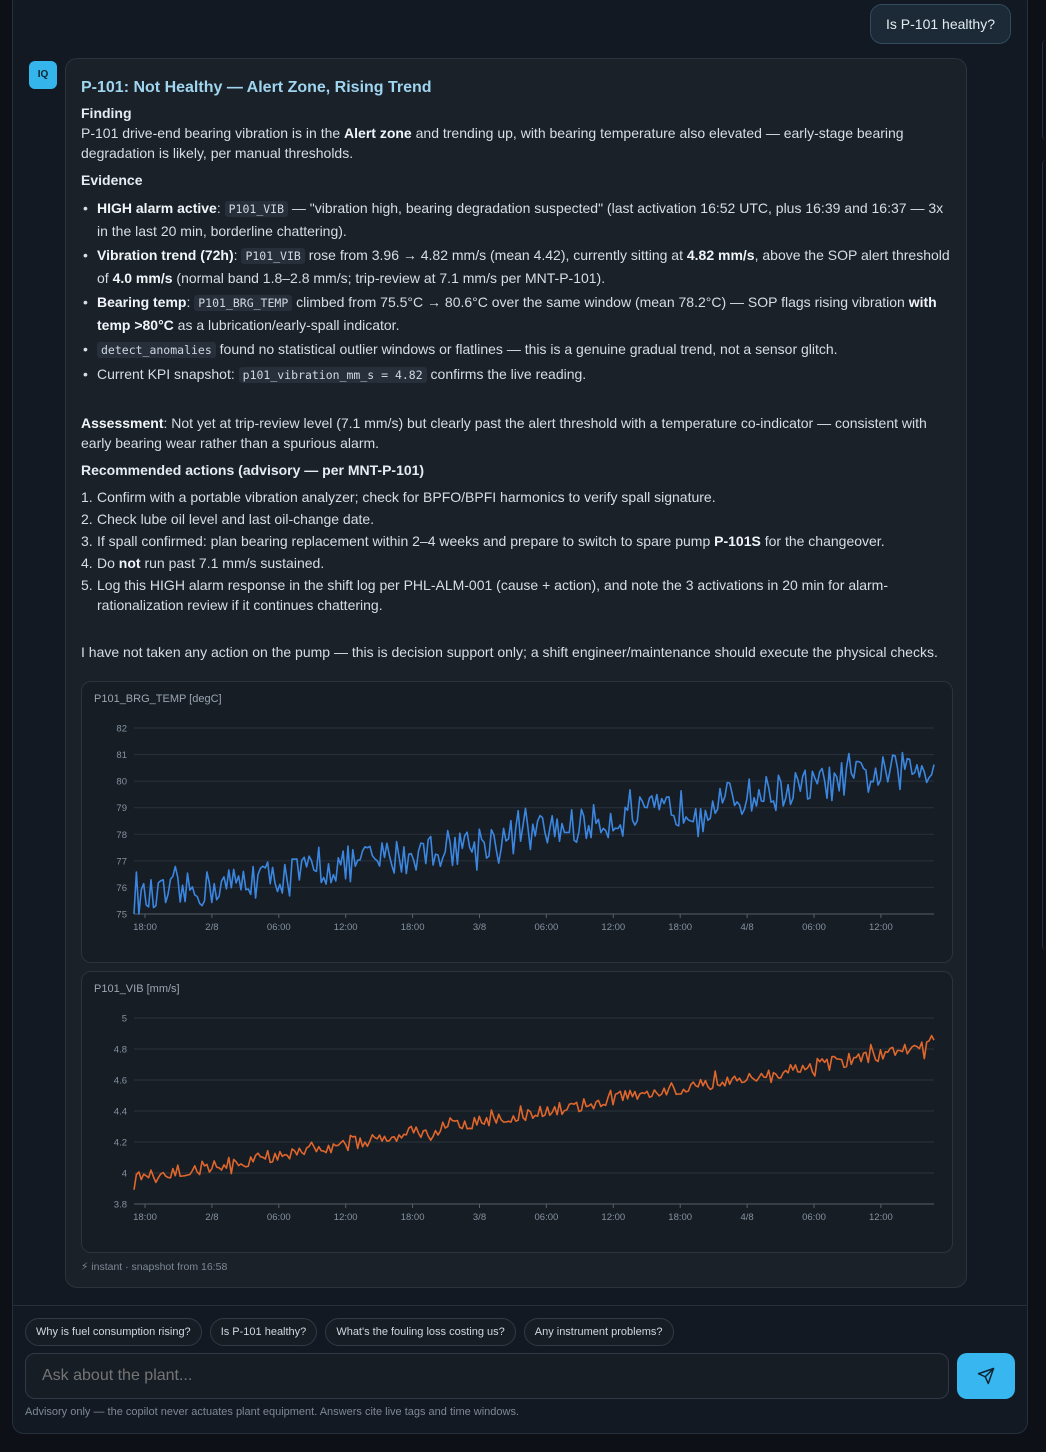 This screenshot has height=1452, width=1046. What do you see at coordinates (158, 699) in the screenshot?
I see `chart-title: P101_BRG_TEMP [degC]` at bounding box center [158, 699].